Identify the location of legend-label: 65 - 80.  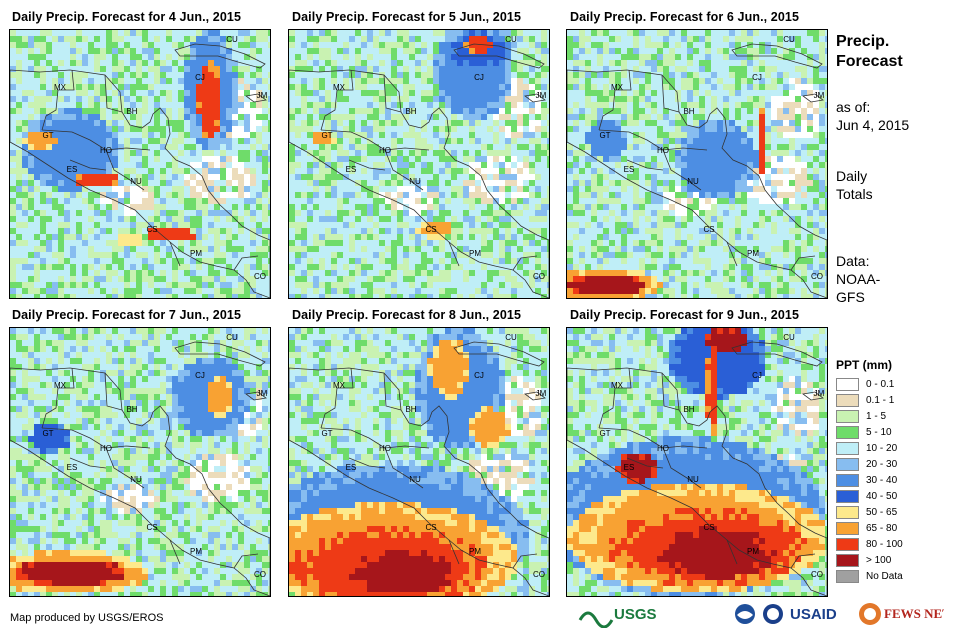
(882, 528).